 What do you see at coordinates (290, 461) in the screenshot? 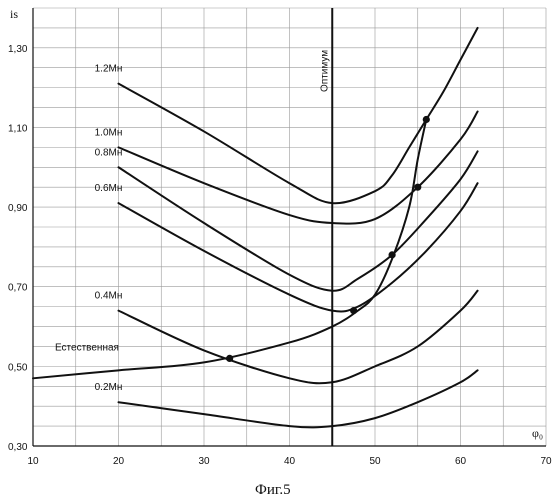
I see `x-tick-label: 40` at bounding box center [290, 461].